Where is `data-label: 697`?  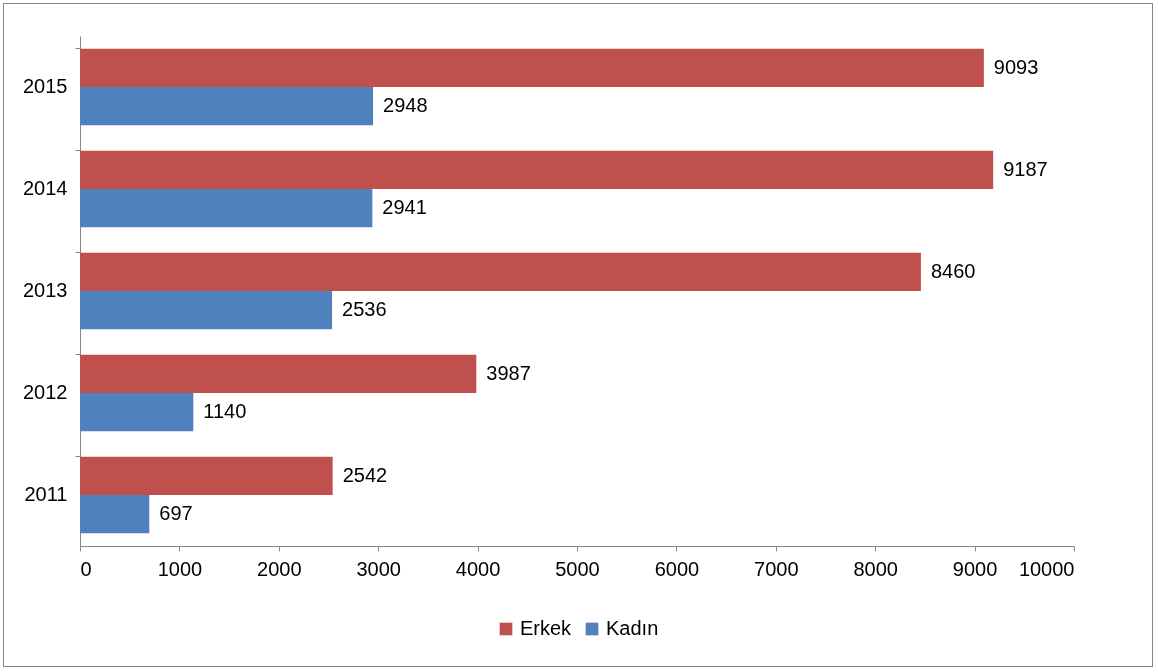
data-label: 697 is located at coordinates (176, 513).